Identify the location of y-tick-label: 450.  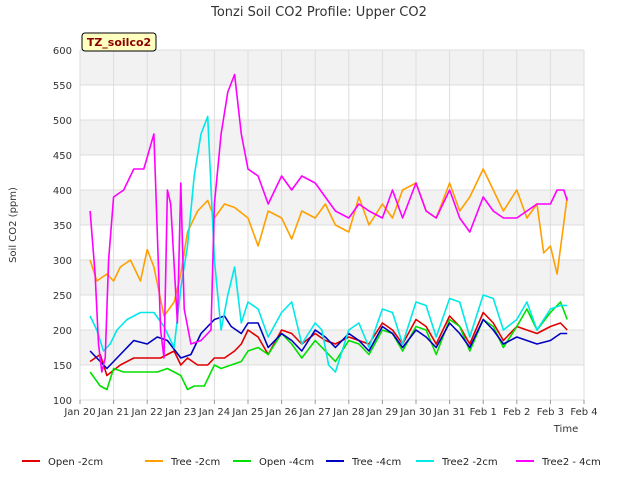
(62, 156).